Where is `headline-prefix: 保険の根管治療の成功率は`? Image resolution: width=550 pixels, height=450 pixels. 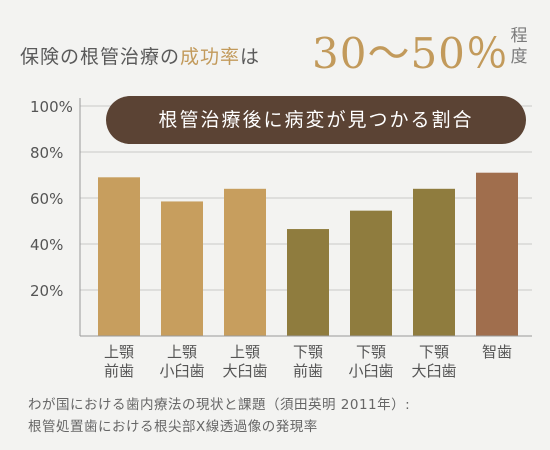
headline-prefix: 保険の根管治療の成功率は is located at coordinates (140, 55).